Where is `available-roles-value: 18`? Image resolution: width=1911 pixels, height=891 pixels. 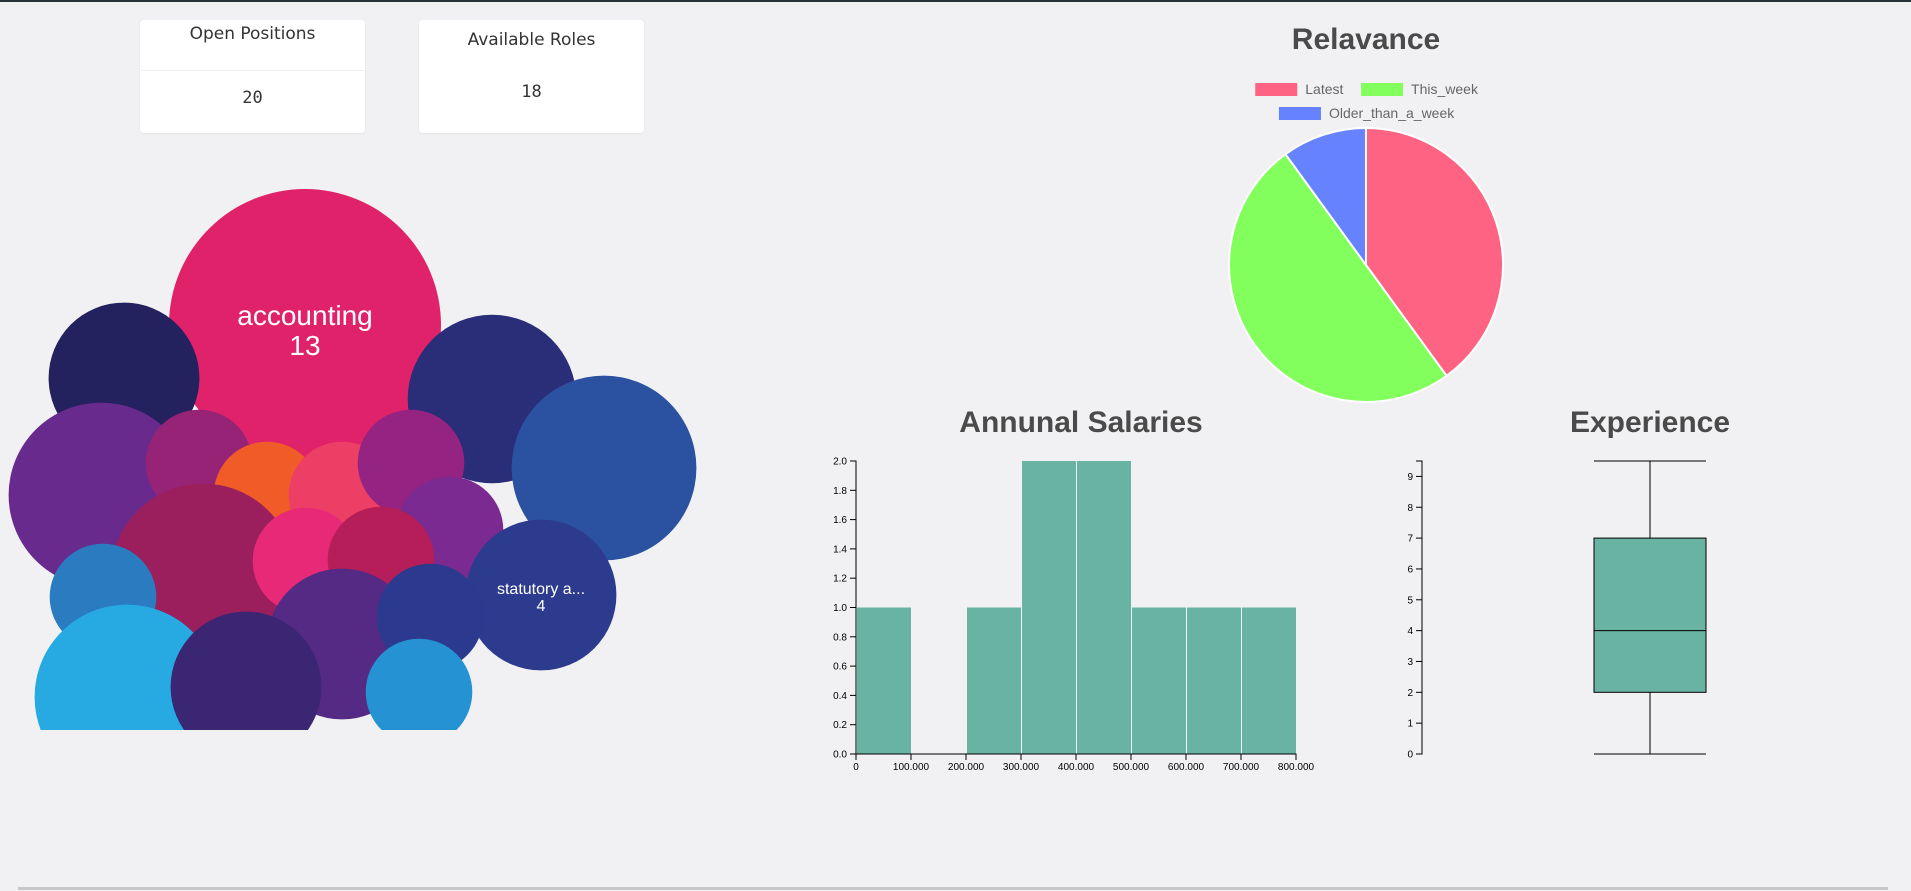
available-roles-value: 18 is located at coordinates (531, 92).